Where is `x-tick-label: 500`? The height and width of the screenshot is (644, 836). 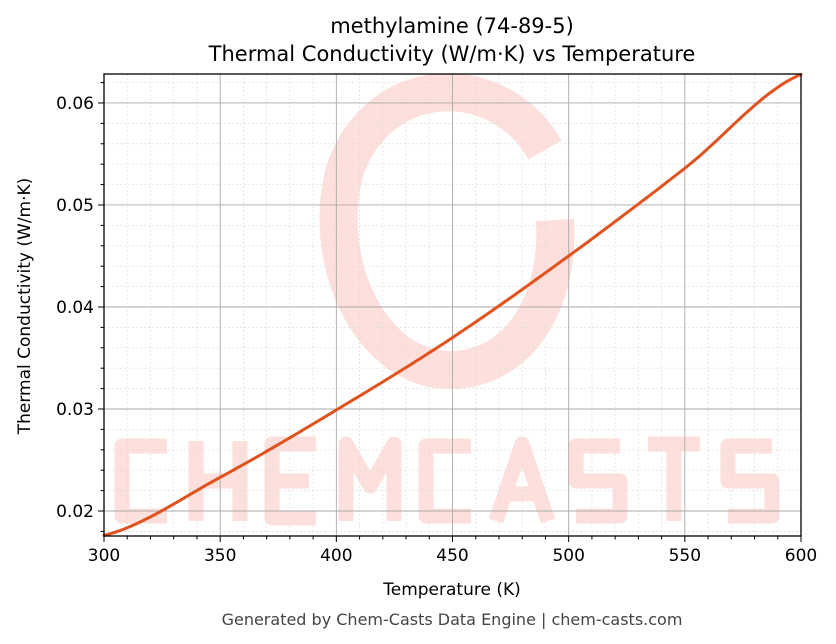
x-tick-label: 500 is located at coordinates (568, 556).